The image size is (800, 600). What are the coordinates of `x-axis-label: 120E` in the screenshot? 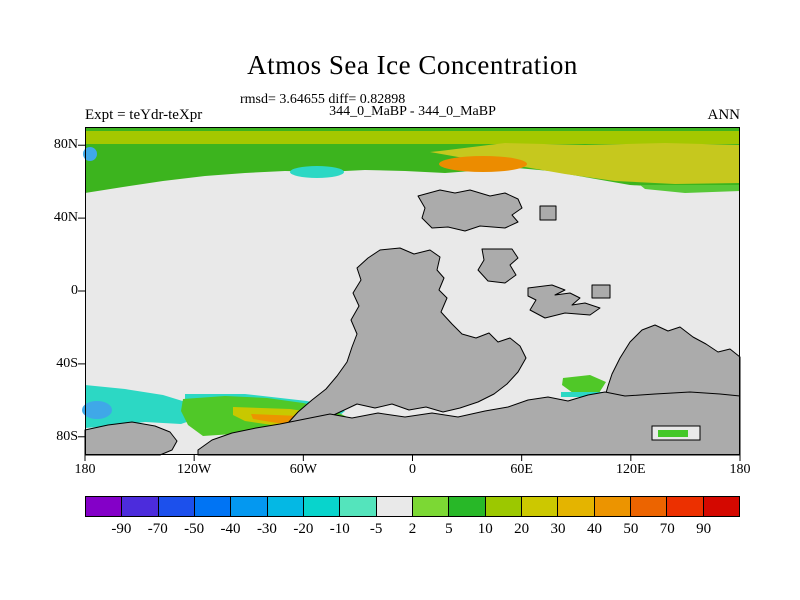 It's located at (631, 469).